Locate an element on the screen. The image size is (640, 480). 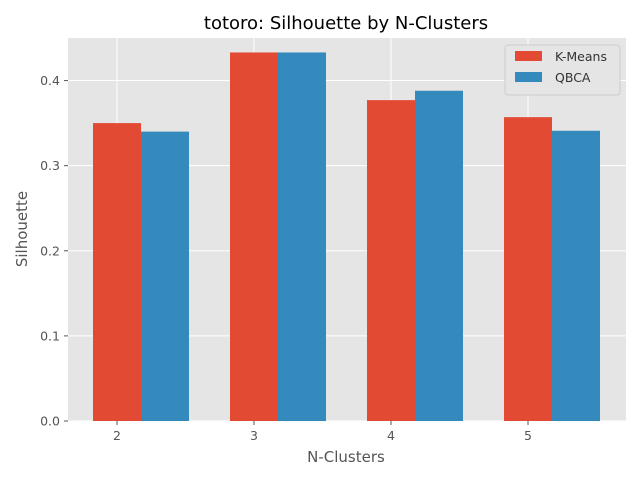
x-tick-label: 5 is located at coordinates (528, 435).